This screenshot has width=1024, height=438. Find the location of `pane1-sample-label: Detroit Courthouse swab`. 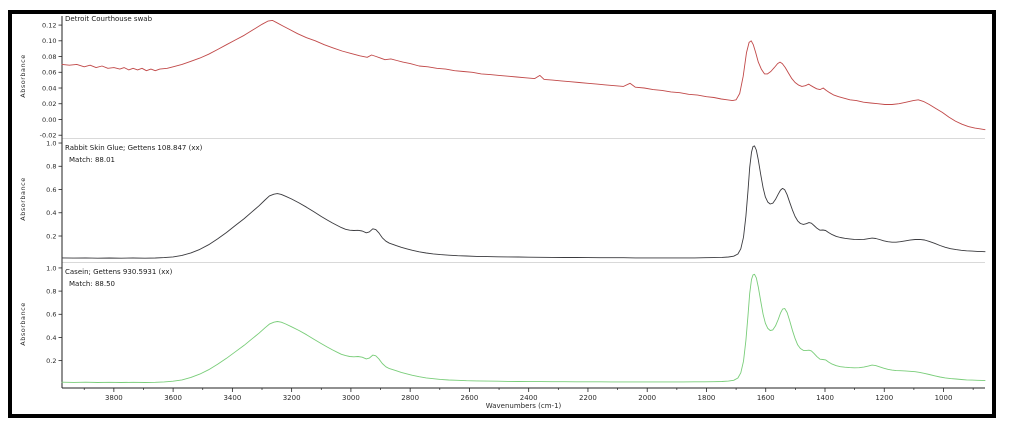

pane1-sample-label: Detroit Courthouse swab is located at coordinates (109, 19).